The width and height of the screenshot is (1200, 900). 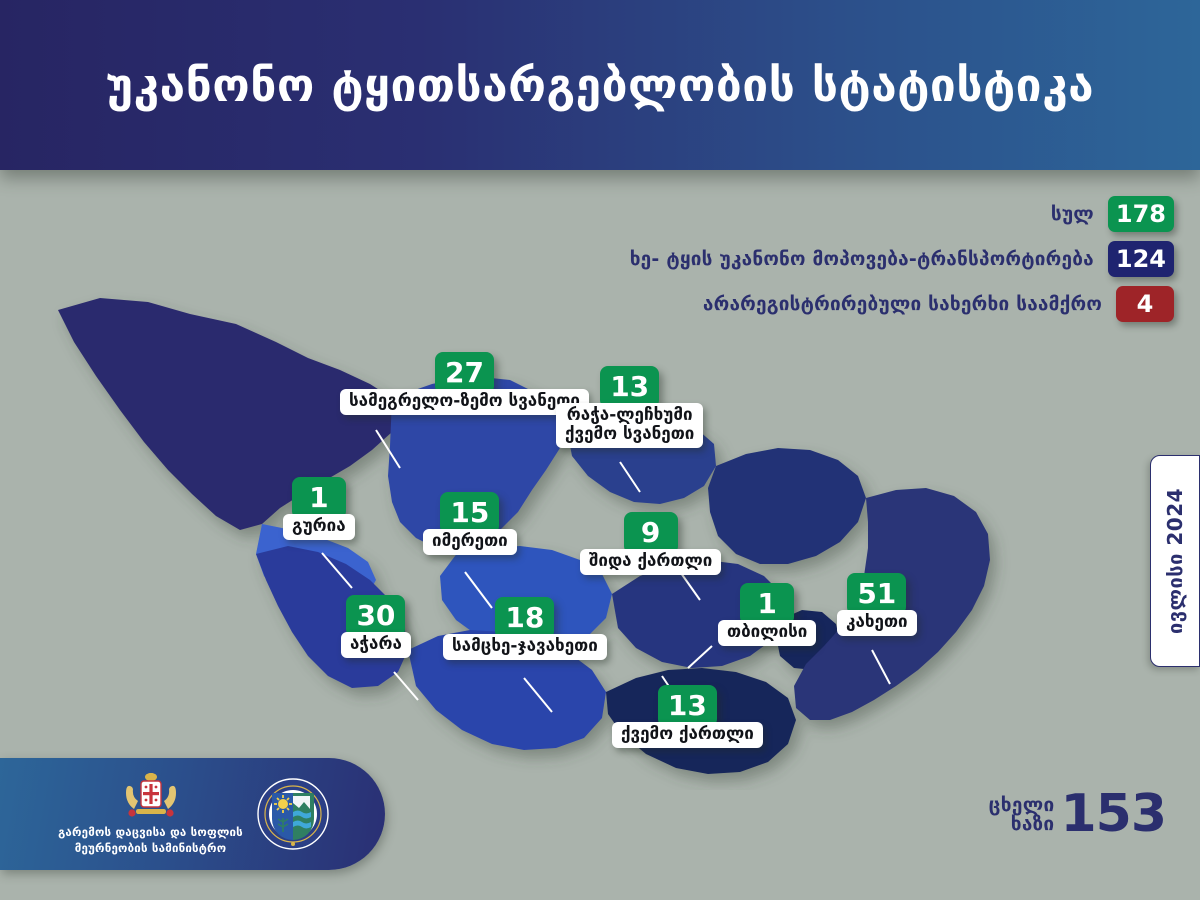 What do you see at coordinates (525, 647) in the screenshot?
I see `callout-label: სამცხე-ჯავახეთი` at bounding box center [525, 647].